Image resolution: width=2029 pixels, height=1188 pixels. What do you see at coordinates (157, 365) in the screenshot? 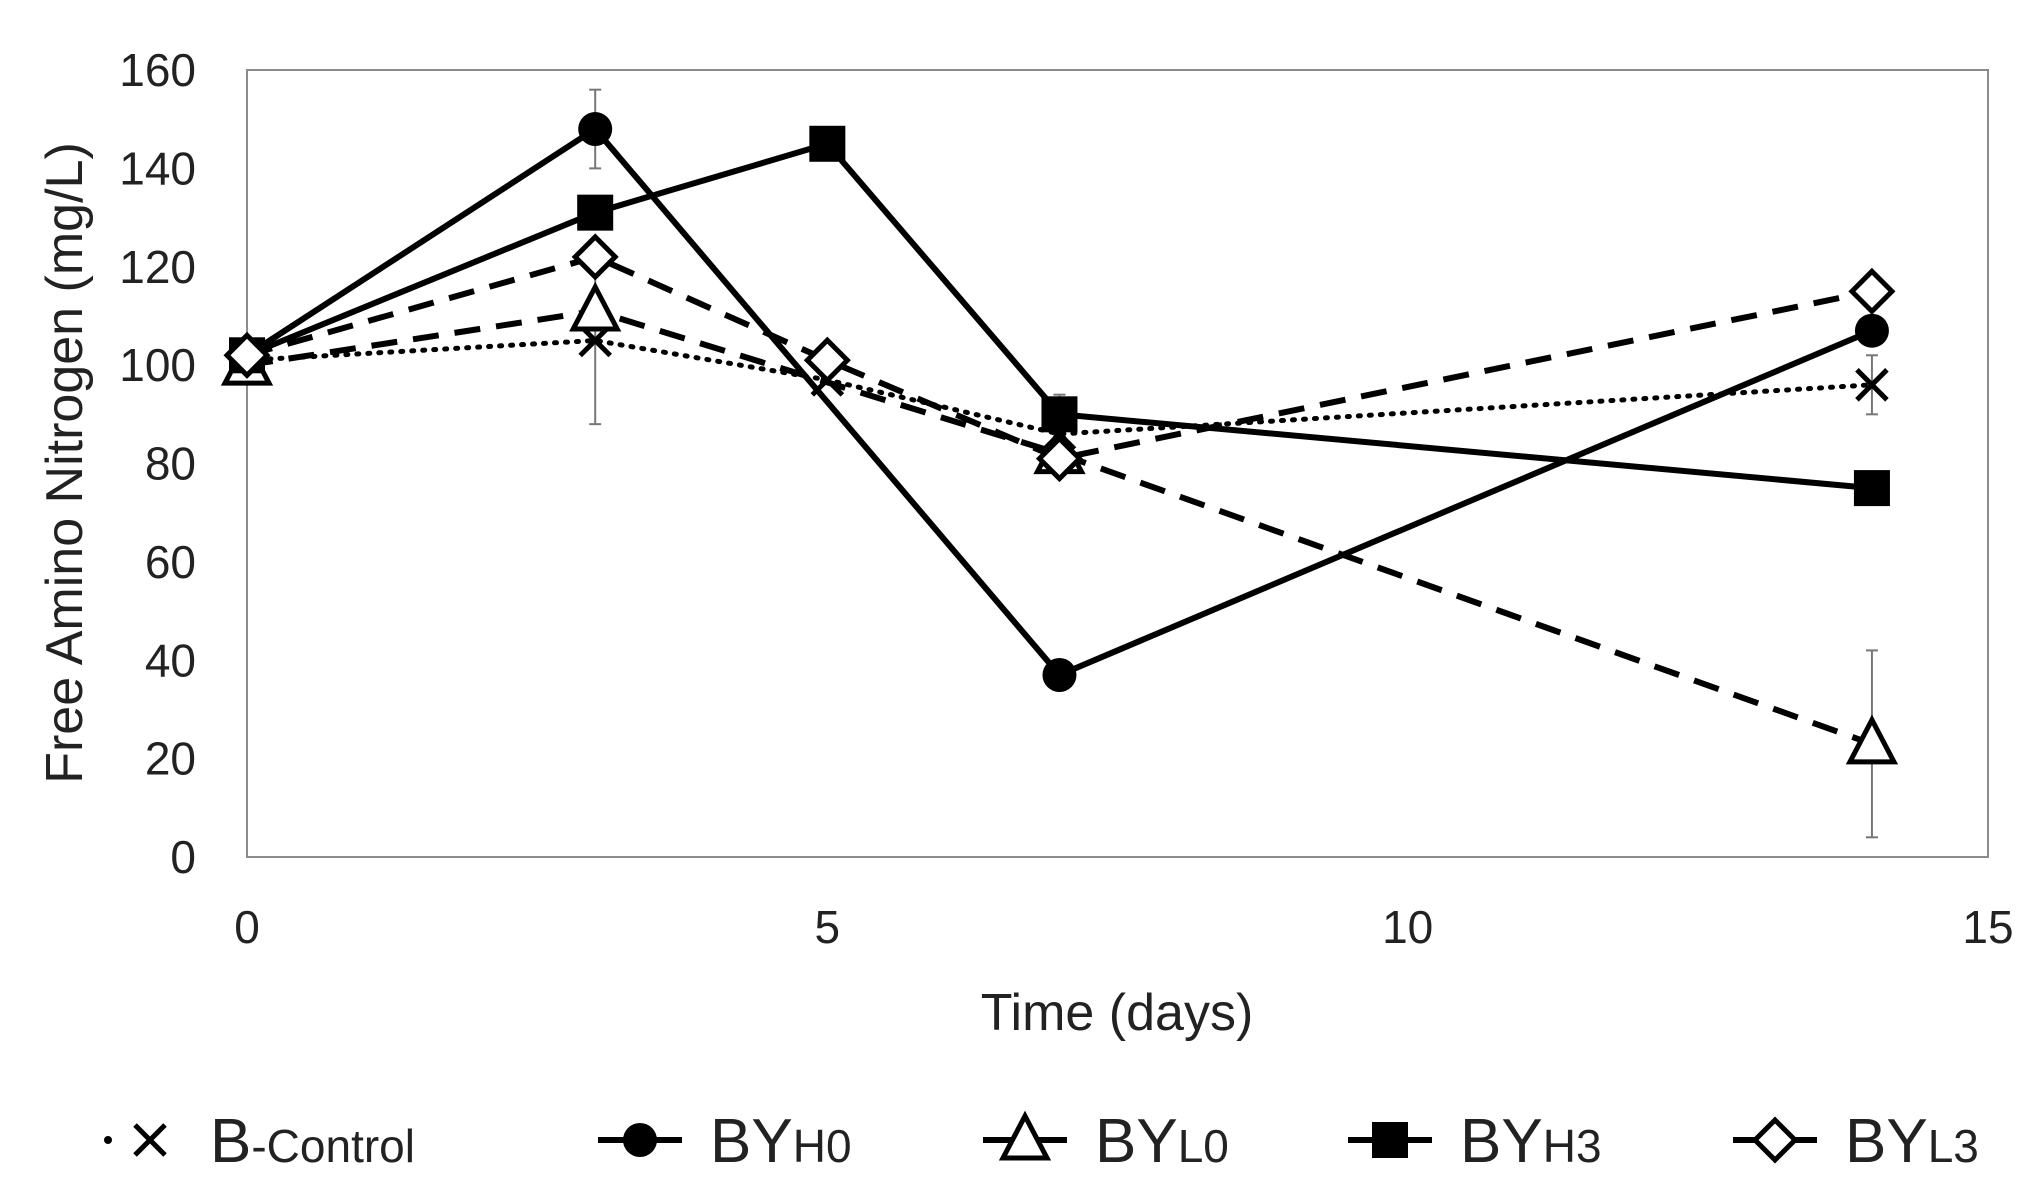
I see `y-tick-label: 100` at bounding box center [157, 365].